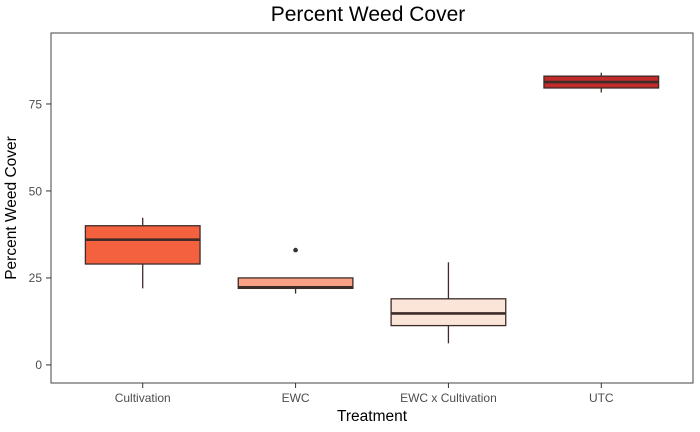 This screenshot has width=700, height=432. I want to click on x-tick-label: EWC, so click(296, 398).